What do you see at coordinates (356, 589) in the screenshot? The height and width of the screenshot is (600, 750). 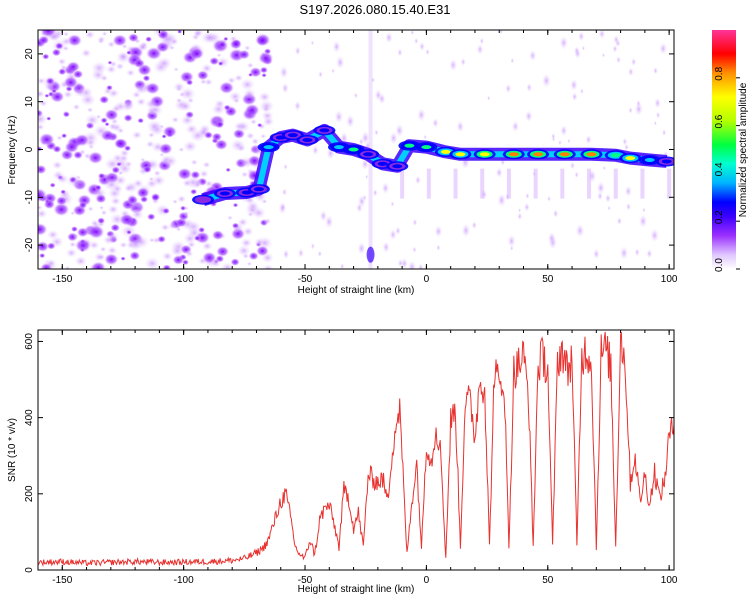 I see `snr-xlabel: Height of straight line (km)` at bounding box center [356, 589].